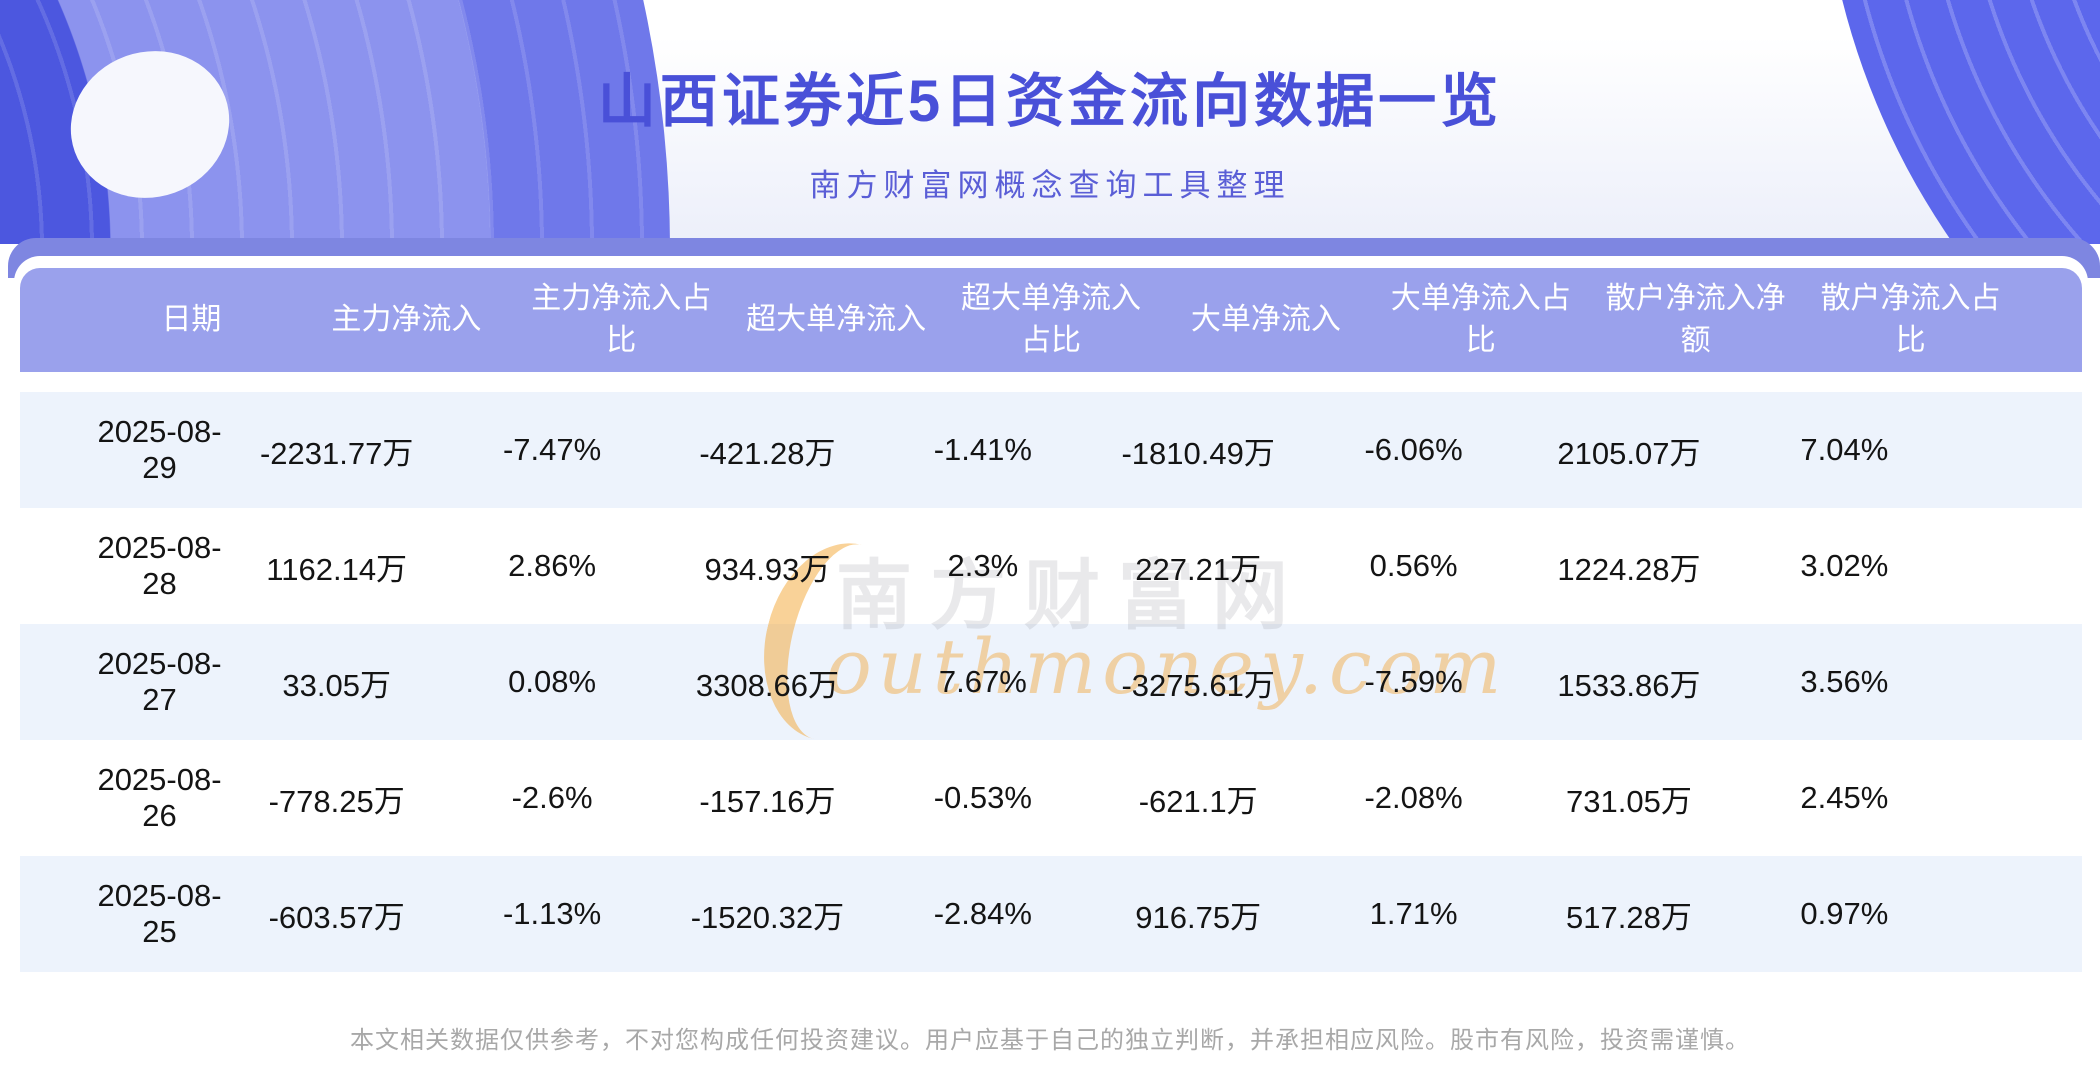  What do you see at coordinates (1844, 797) in the screenshot?
I see `value-cell: 2.45%` at bounding box center [1844, 797].